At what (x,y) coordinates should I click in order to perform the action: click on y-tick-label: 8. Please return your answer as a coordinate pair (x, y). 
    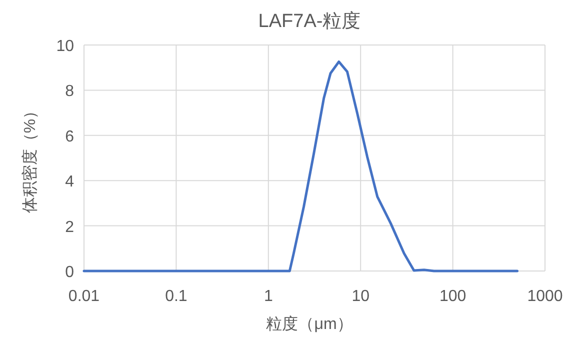
    Looking at the image, I should click on (69, 91).